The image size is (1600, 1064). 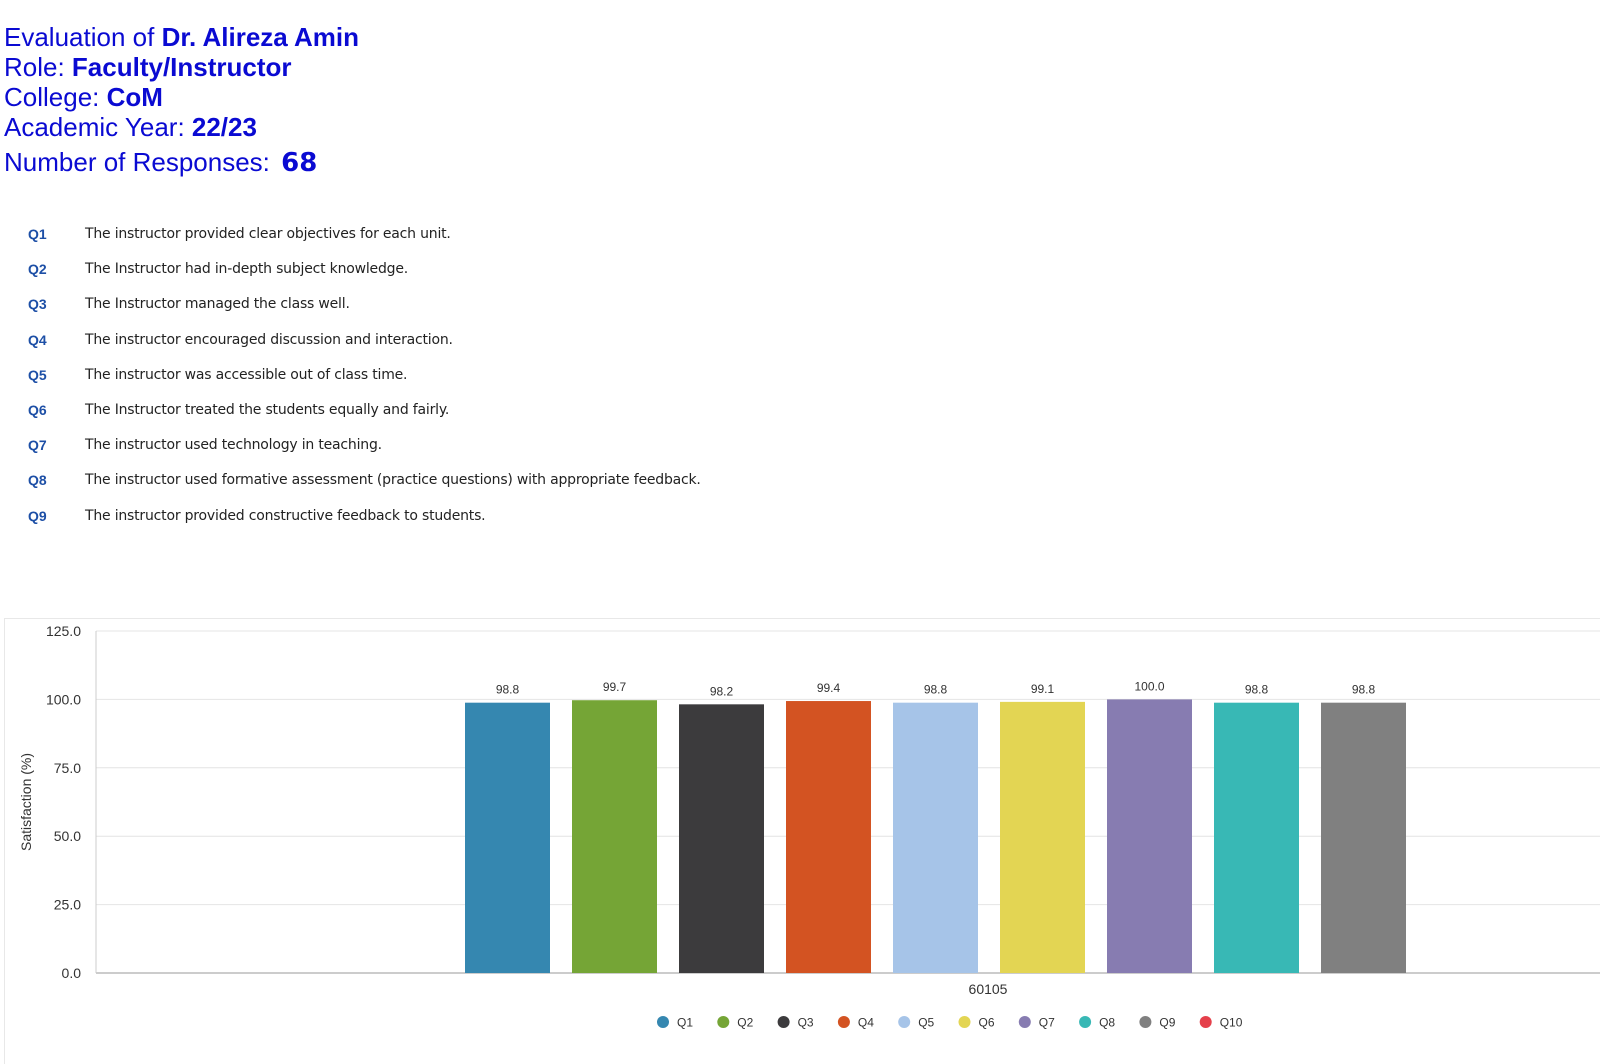 I want to click on role-value: Faculty/Instructor, so click(x=181, y=67).